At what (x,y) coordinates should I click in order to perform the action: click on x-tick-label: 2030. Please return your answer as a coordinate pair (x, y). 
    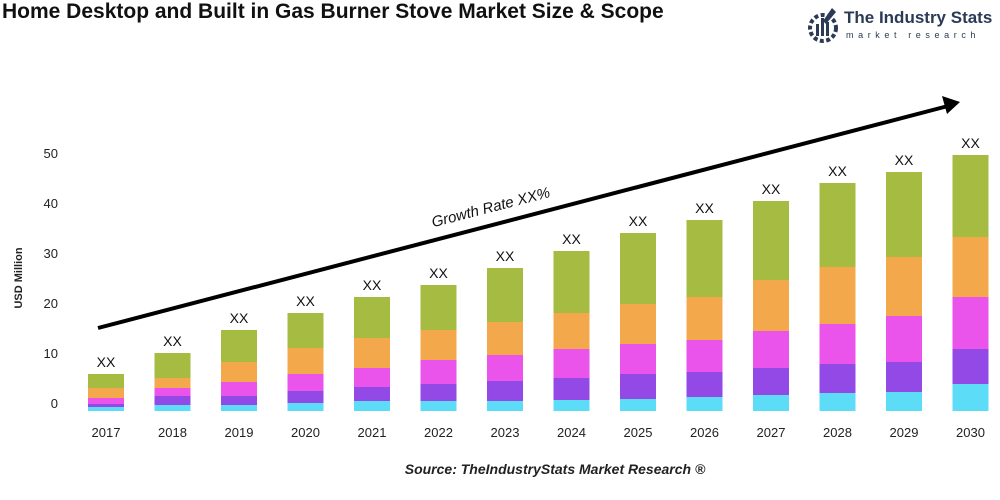
    Looking at the image, I should click on (970, 432).